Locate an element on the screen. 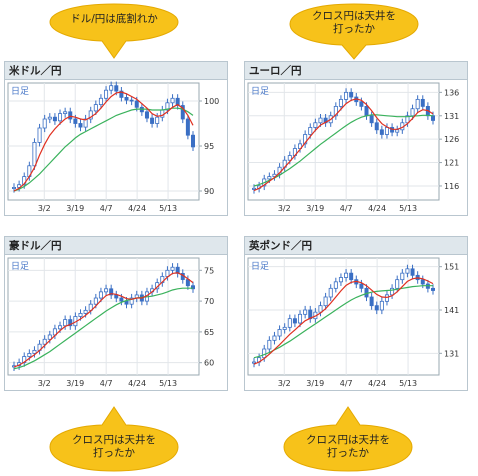 The image size is (478, 476). callout-bottom-left: クロス円は天井を 打ったか is located at coordinates (114, 440).